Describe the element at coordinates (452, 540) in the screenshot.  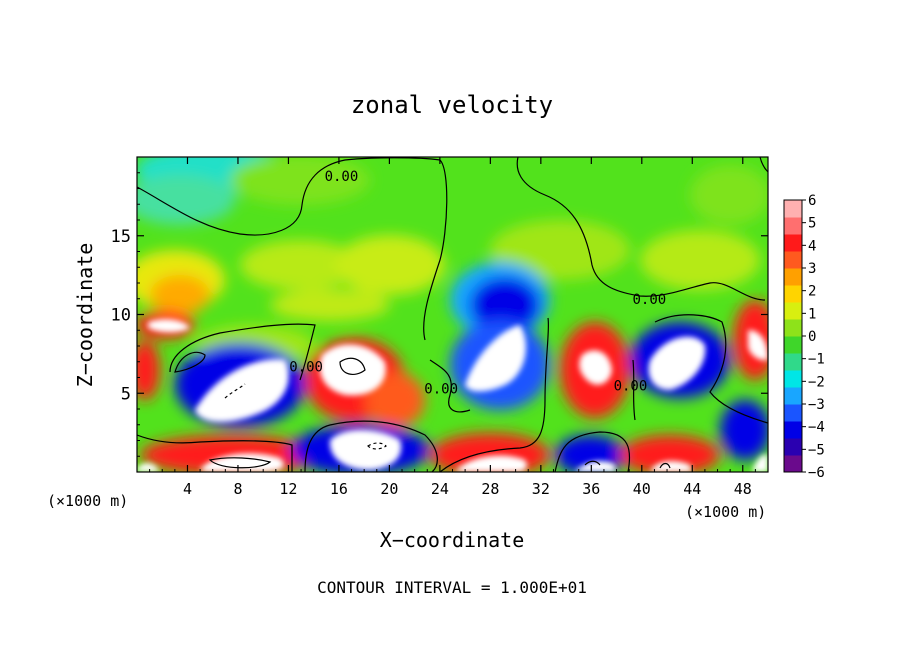
I see `x-axis-label: X−coordinate` at that location.